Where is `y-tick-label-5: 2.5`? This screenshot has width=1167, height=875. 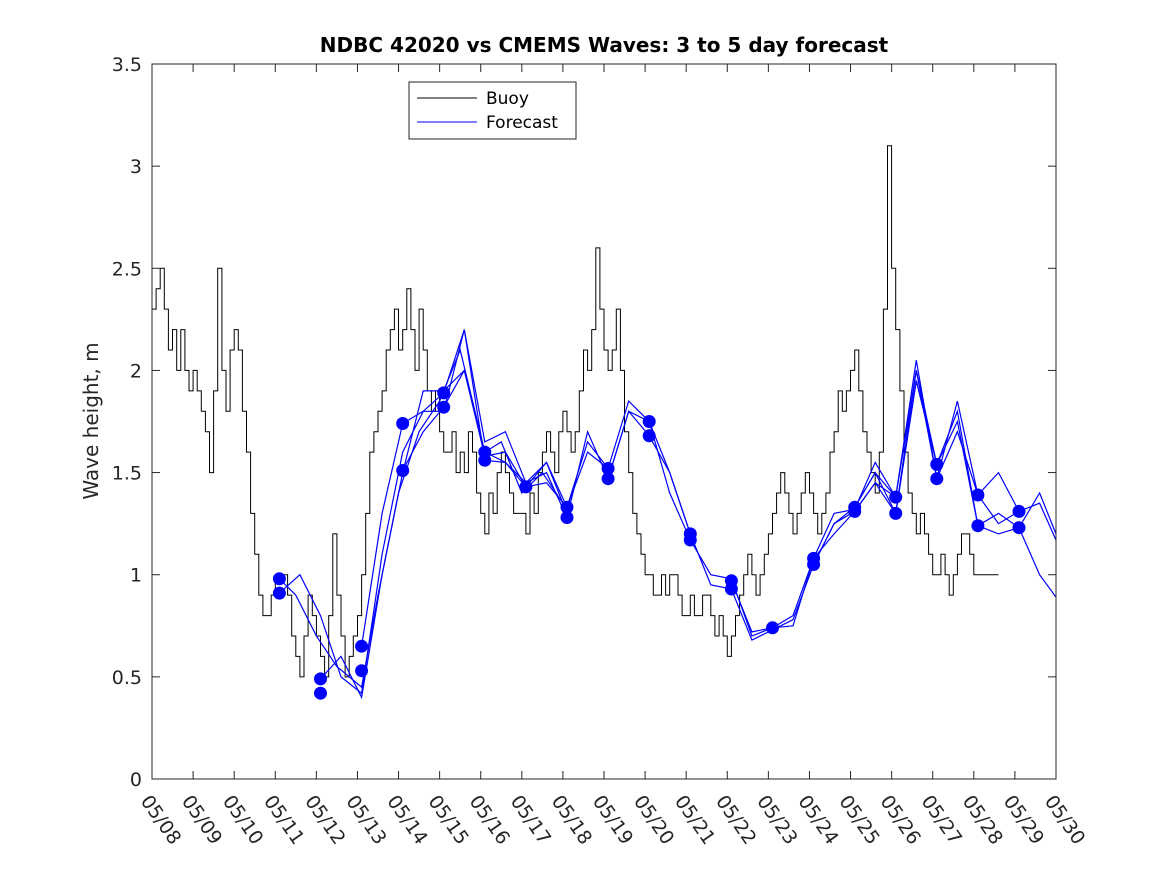 y-tick-label-5: 2.5 is located at coordinates (127, 269).